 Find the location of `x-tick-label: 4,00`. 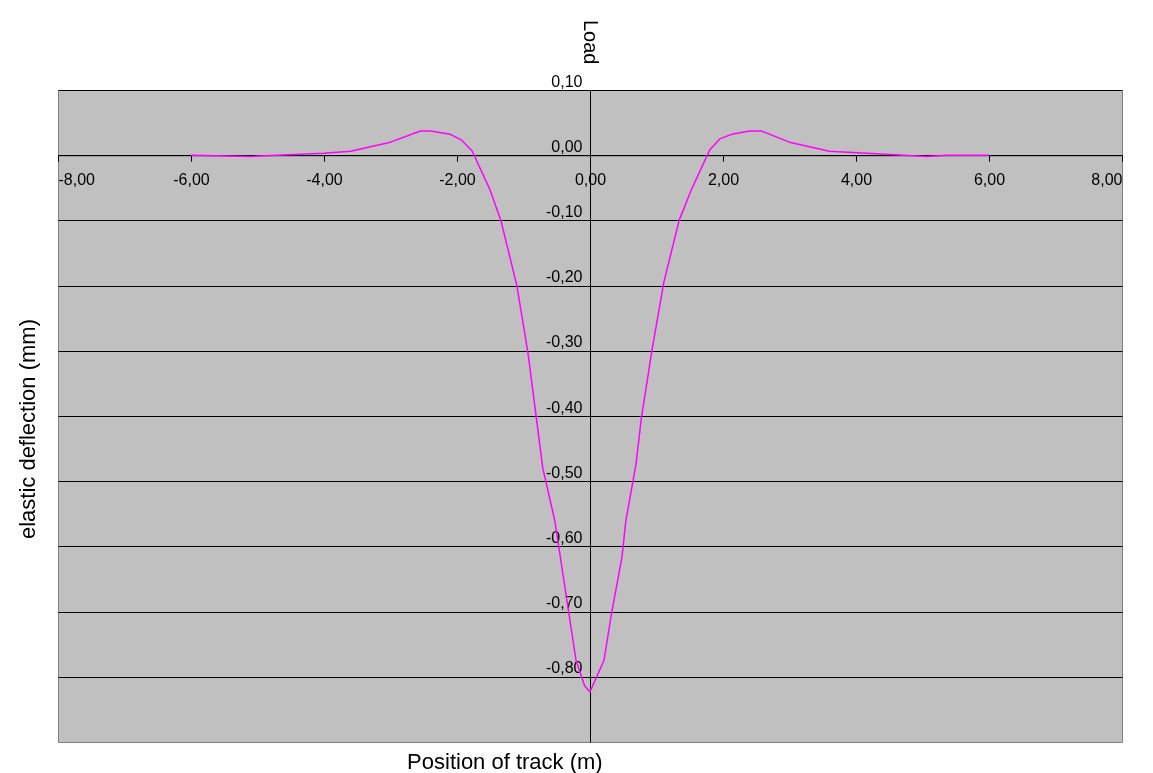

x-tick-label: 4,00 is located at coordinates (856, 179).